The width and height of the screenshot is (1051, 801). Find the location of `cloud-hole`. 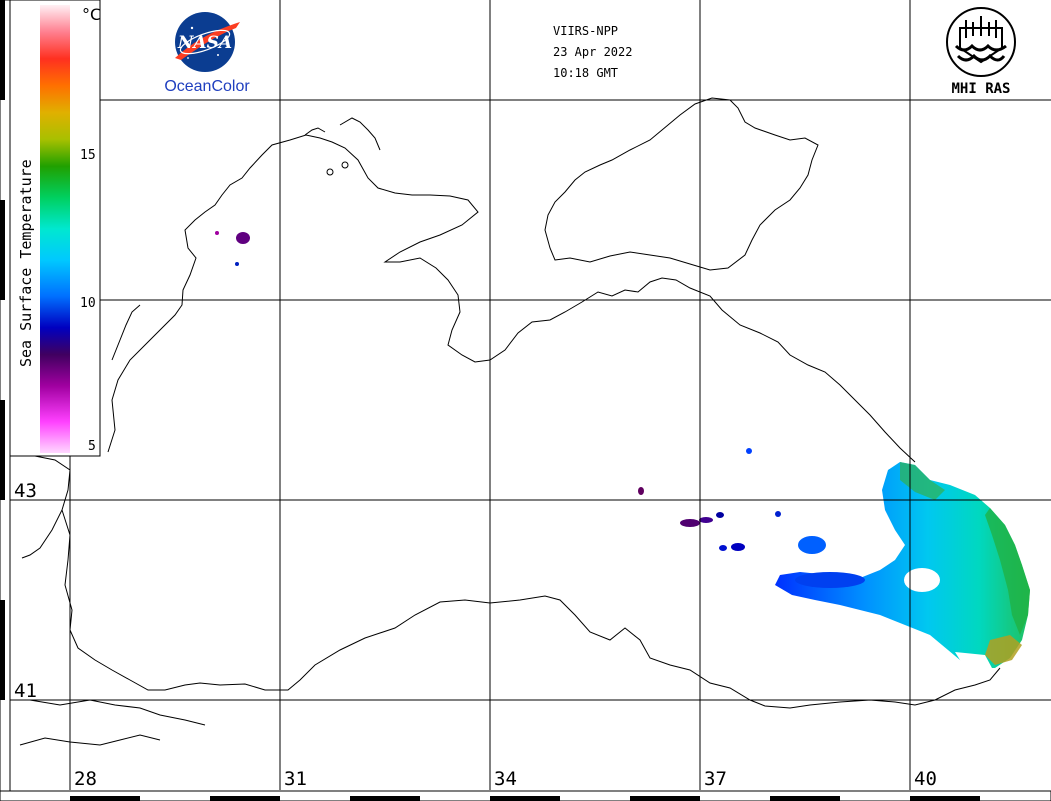

cloud-hole is located at coordinates (922, 580).